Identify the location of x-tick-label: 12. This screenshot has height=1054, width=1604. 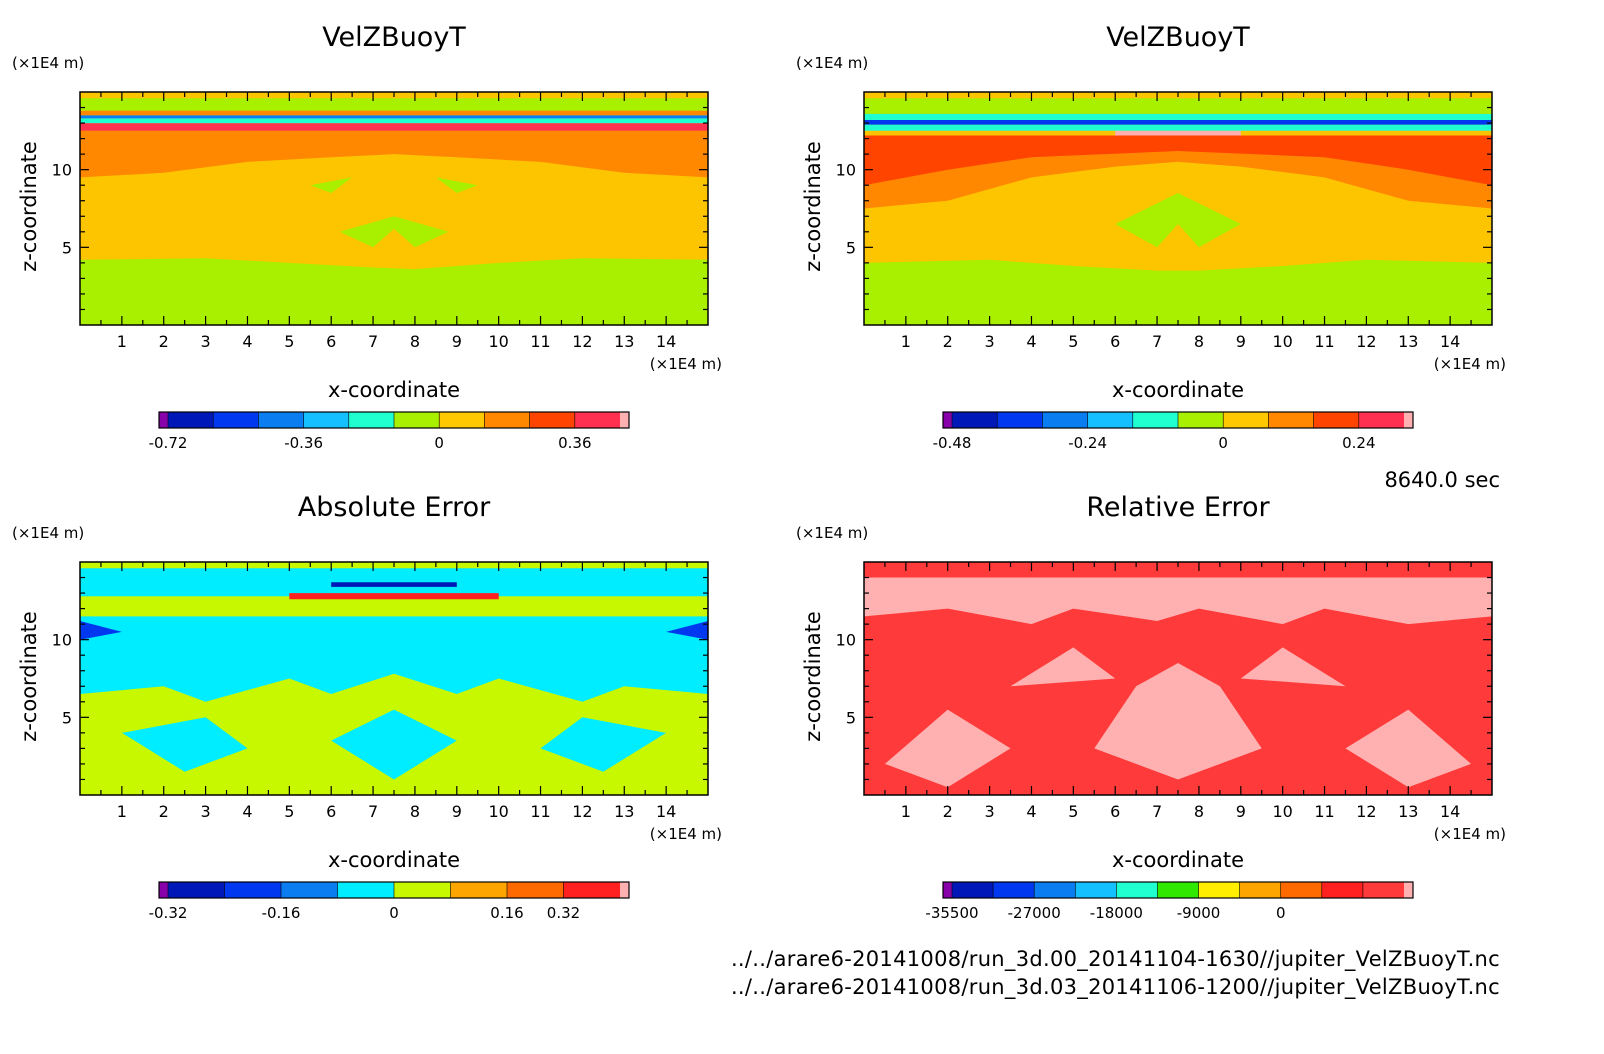
(1366, 811).